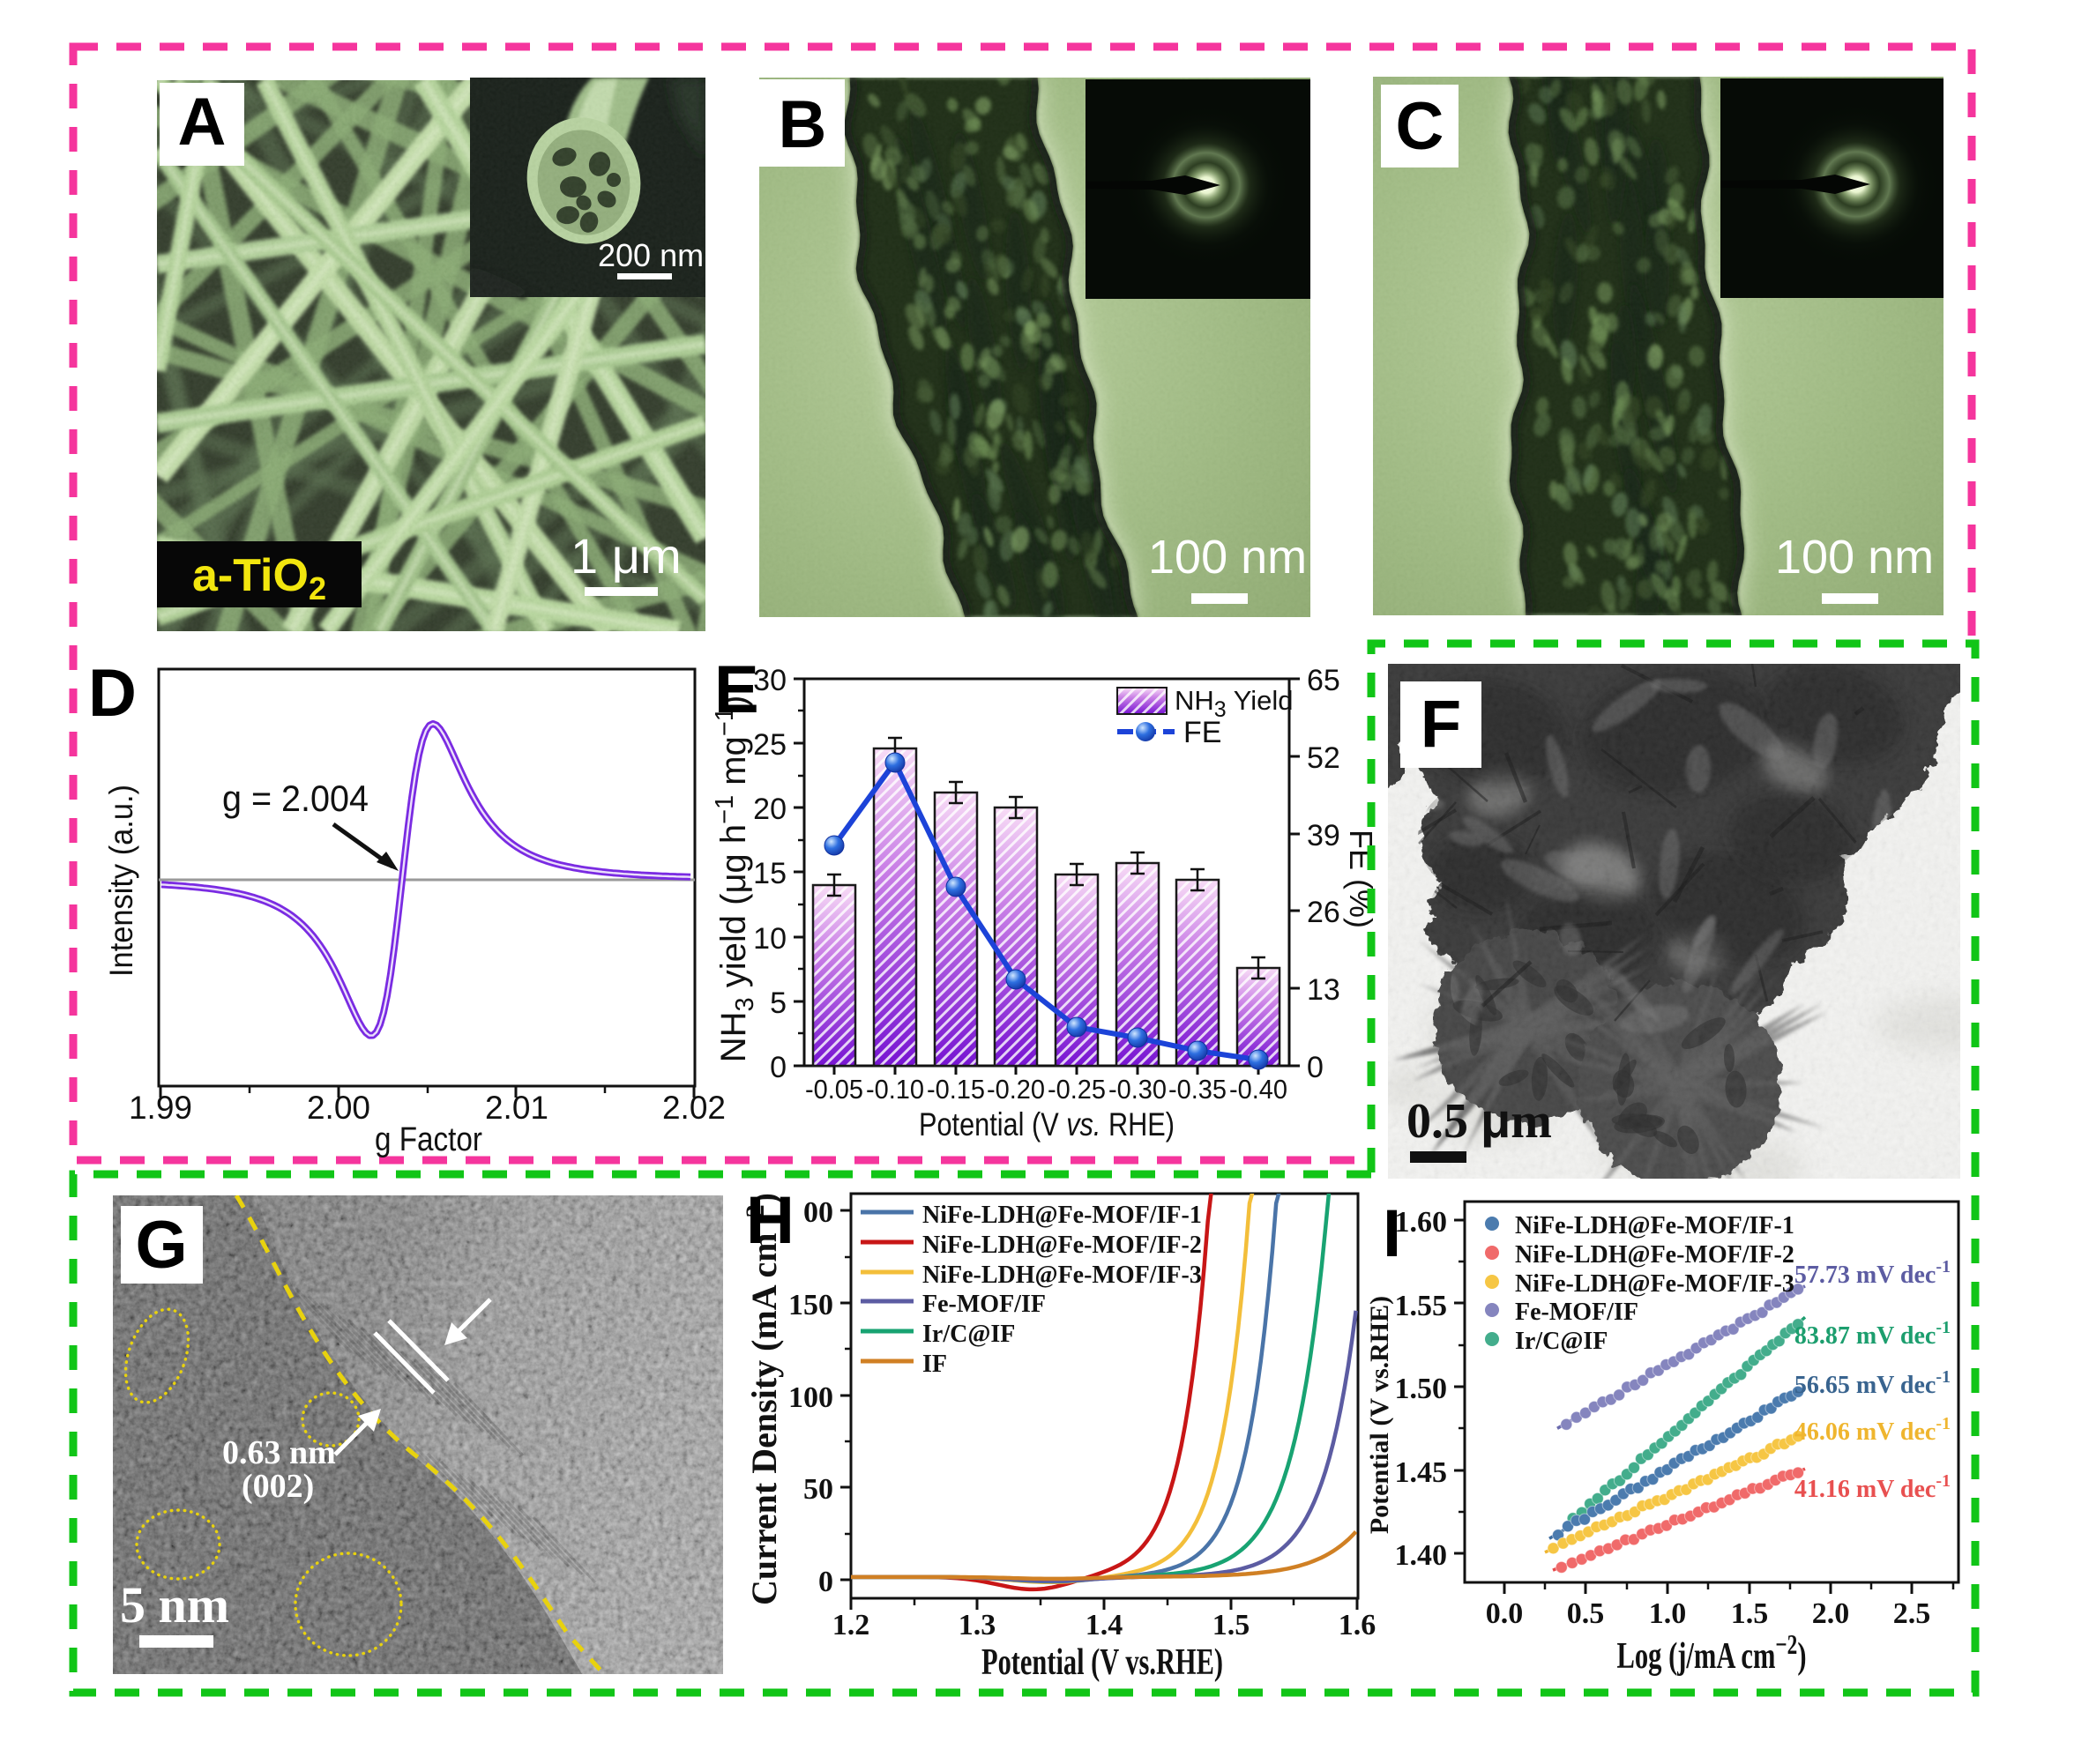 This screenshot has height=1764, width=2089. Describe the element at coordinates (1421, 1389) in the screenshot. I see `svg-text: 1.50` at that location.